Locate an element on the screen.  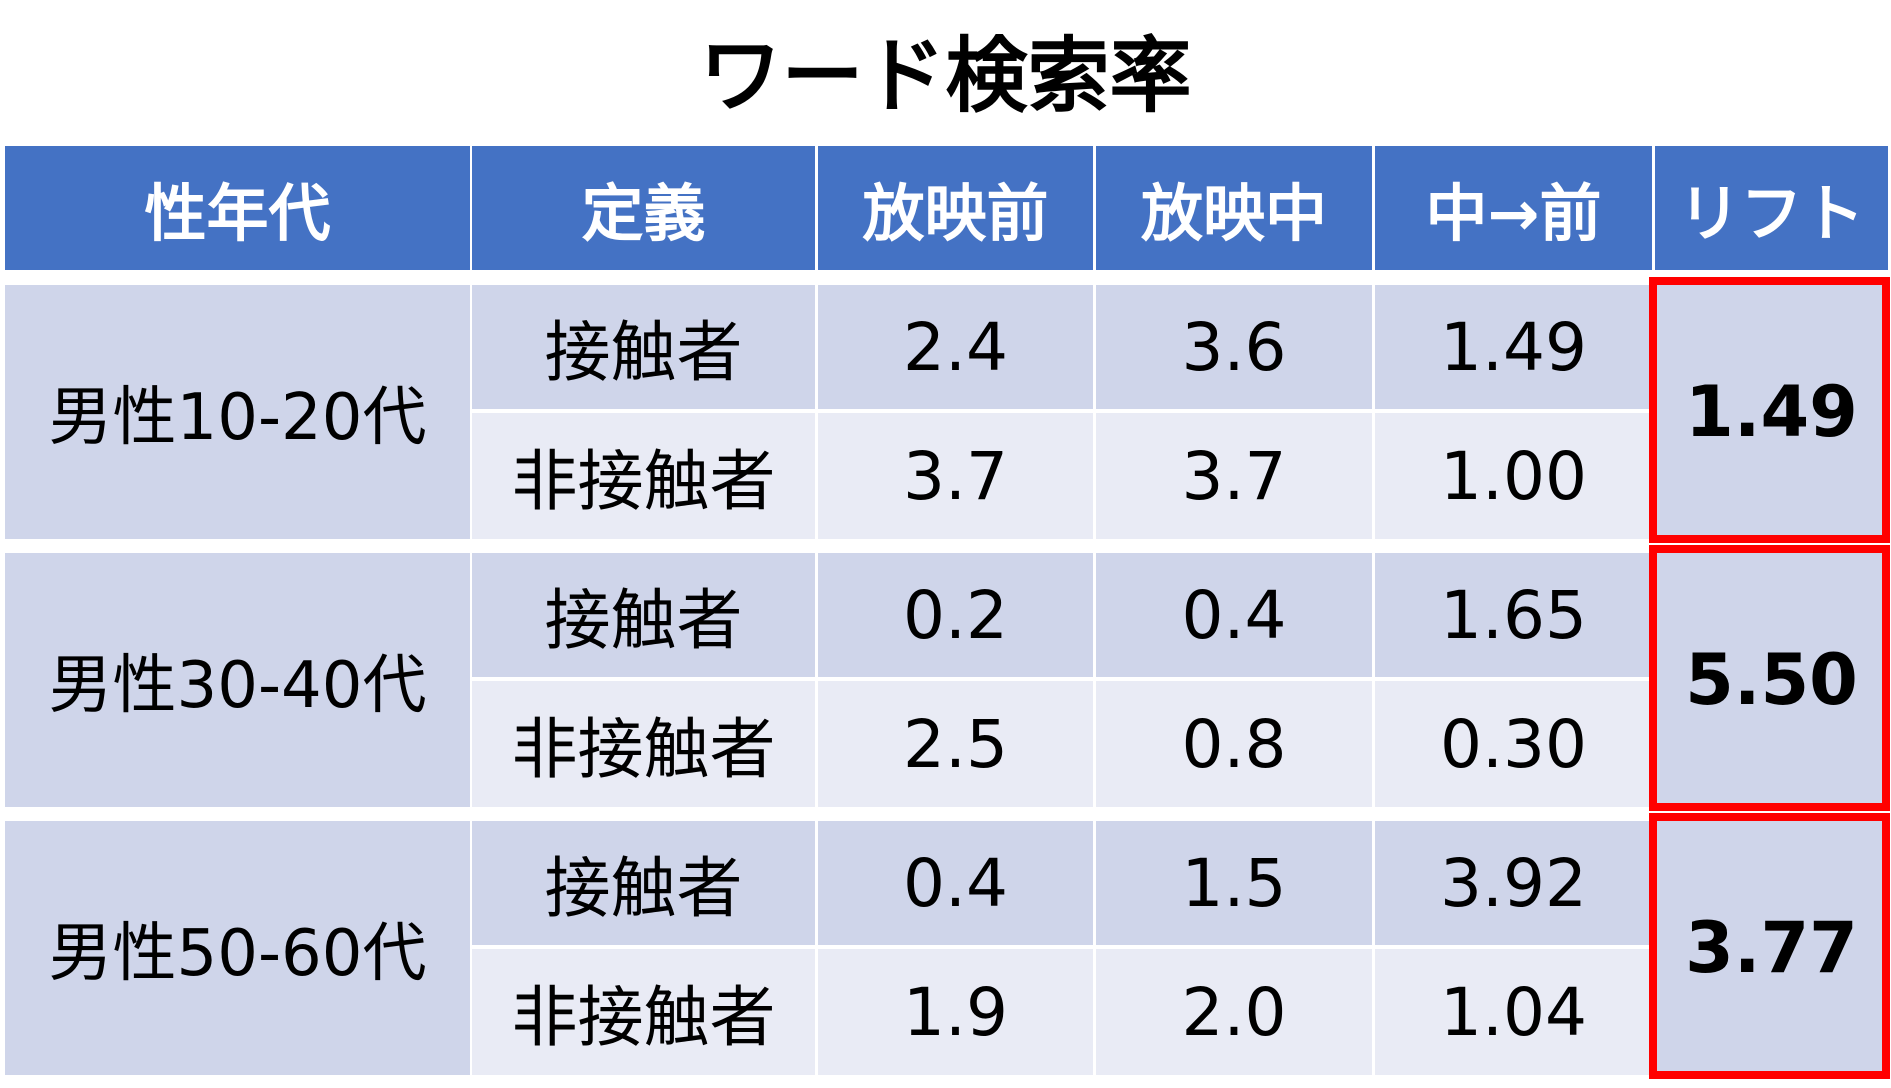
lift-value-cell: 5.50 is located at coordinates (1771, 680).